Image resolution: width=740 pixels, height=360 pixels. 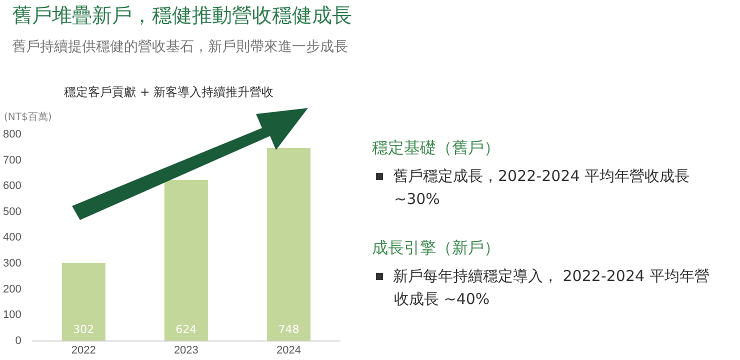 I want to click on chart-title: 舊戶堆疊新戶，穩健推動營收穩健成長, so click(x=182, y=15).